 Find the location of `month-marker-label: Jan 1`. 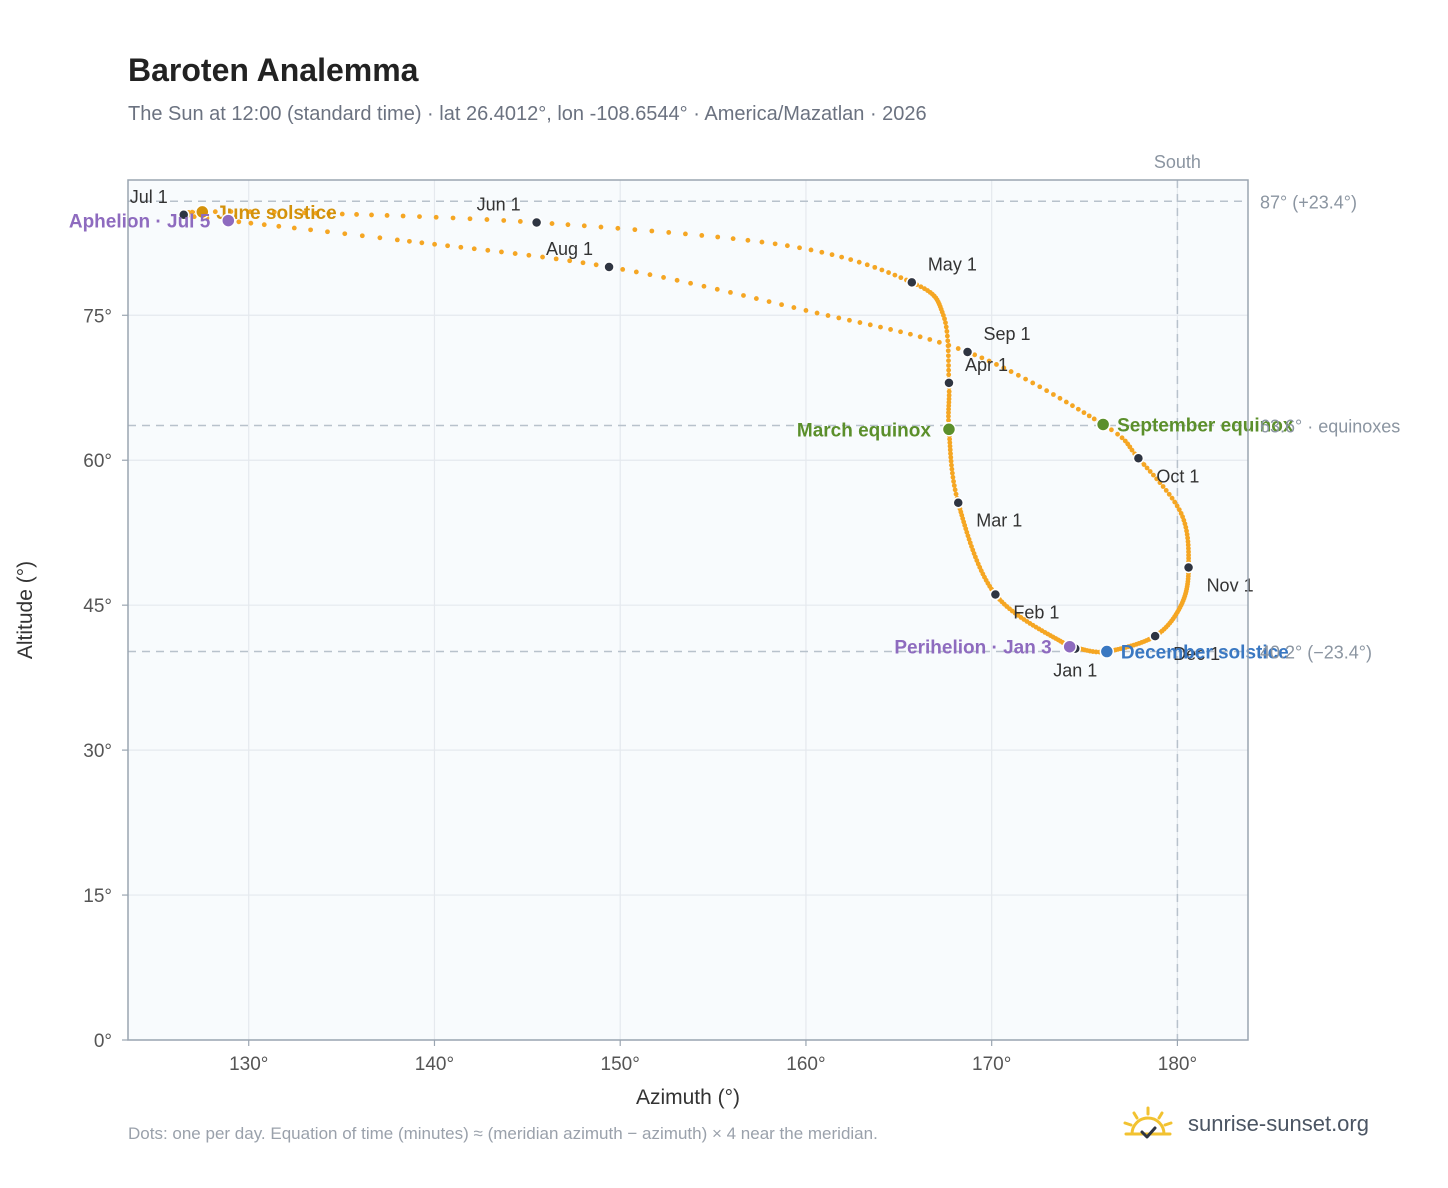

month-marker-label: Jan 1 is located at coordinates (1075, 671).